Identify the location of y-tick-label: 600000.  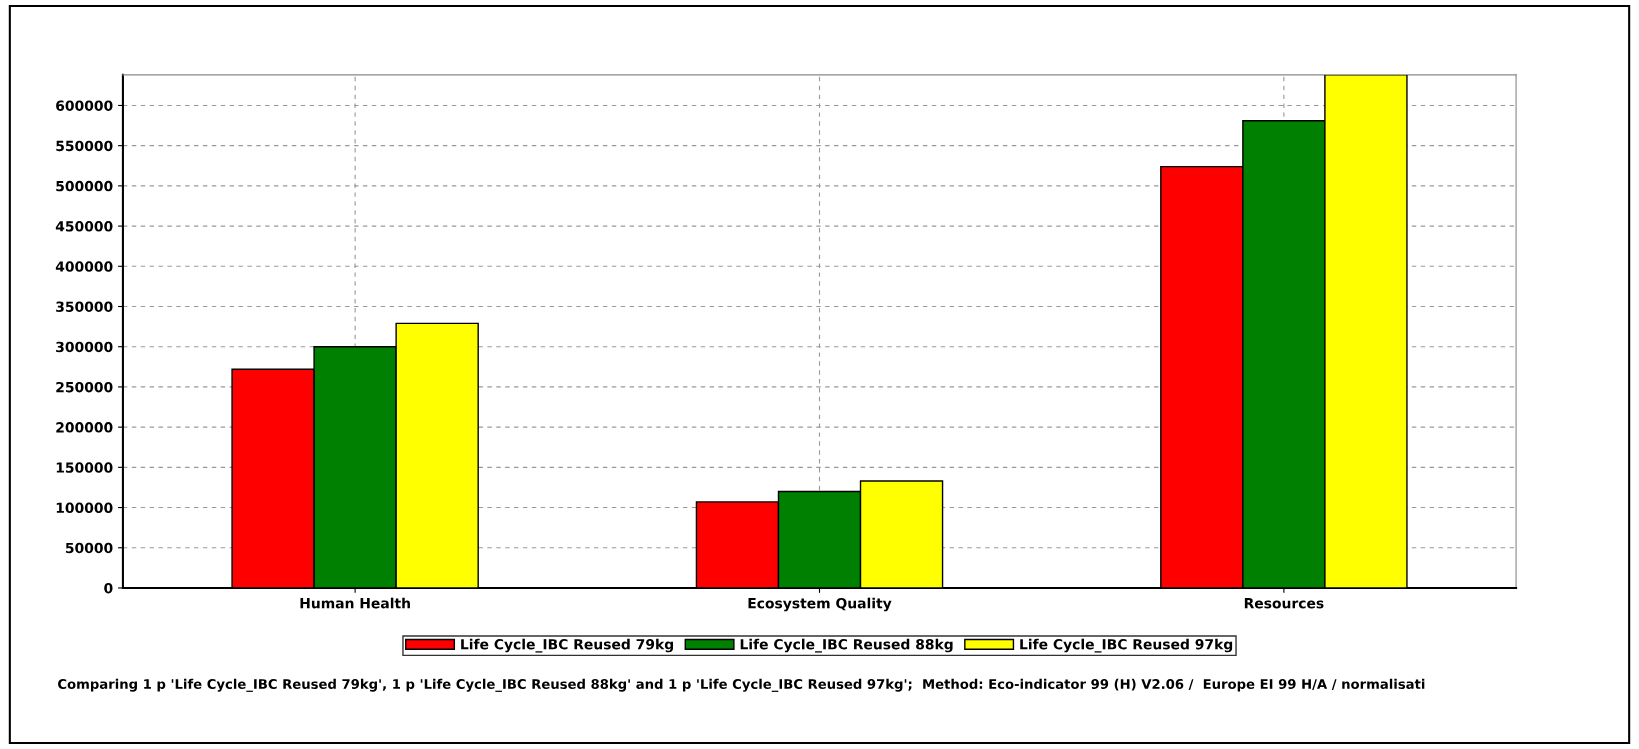
(84, 105).